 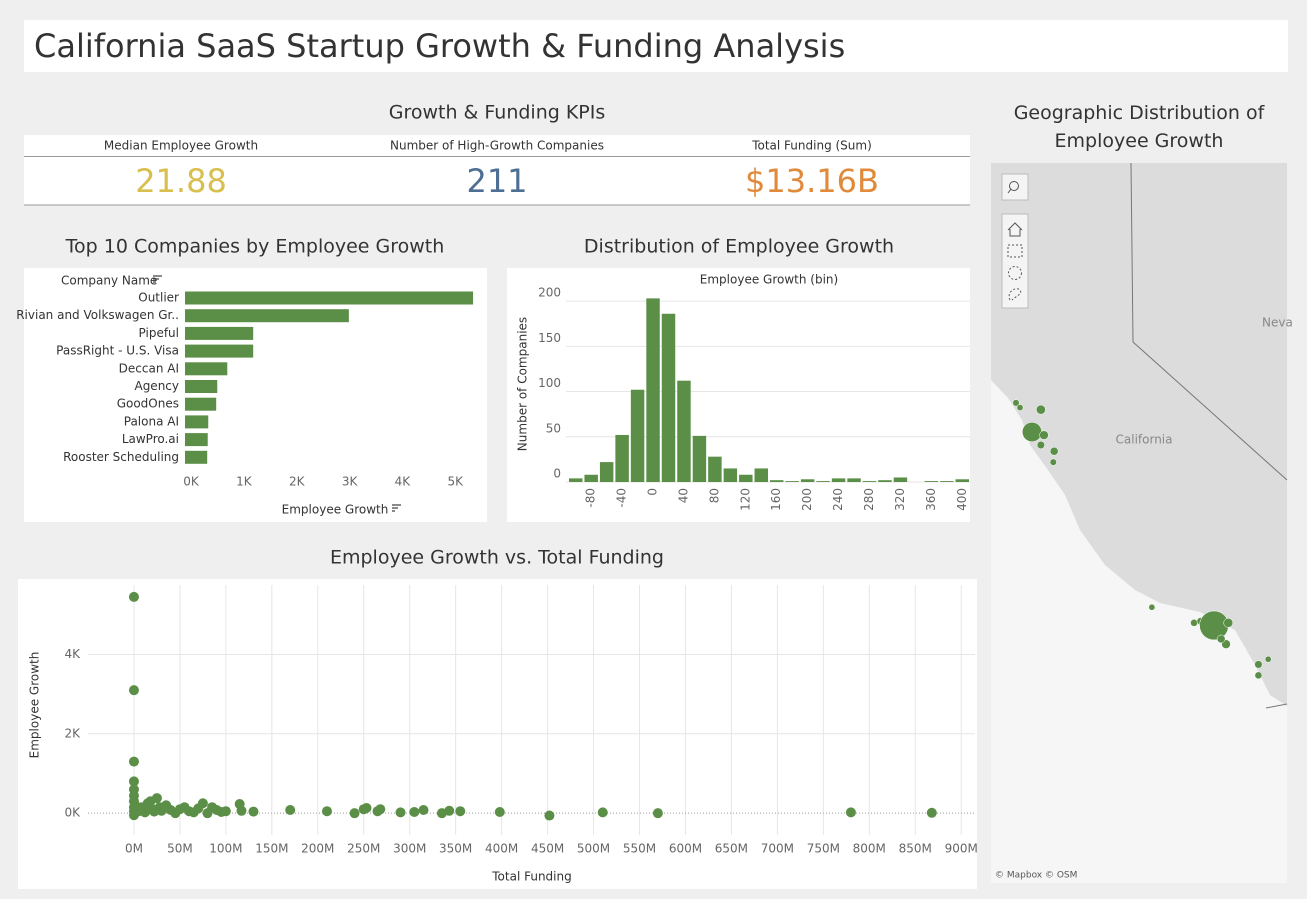 What do you see at coordinates (549, 383) in the screenshot?
I see `y-tick-label: 100` at bounding box center [549, 383].